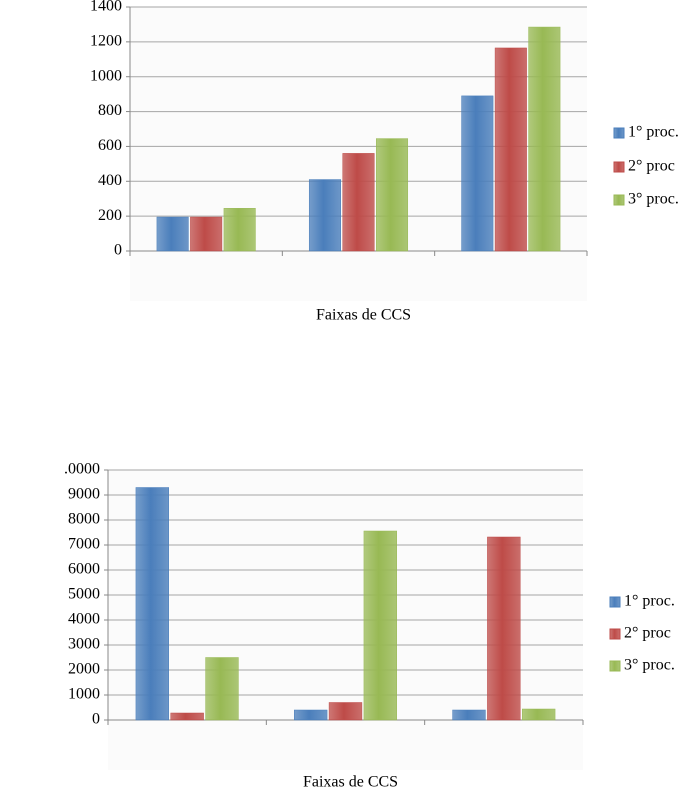  I want to click on y-tick-label: 2000, so click(84, 669).